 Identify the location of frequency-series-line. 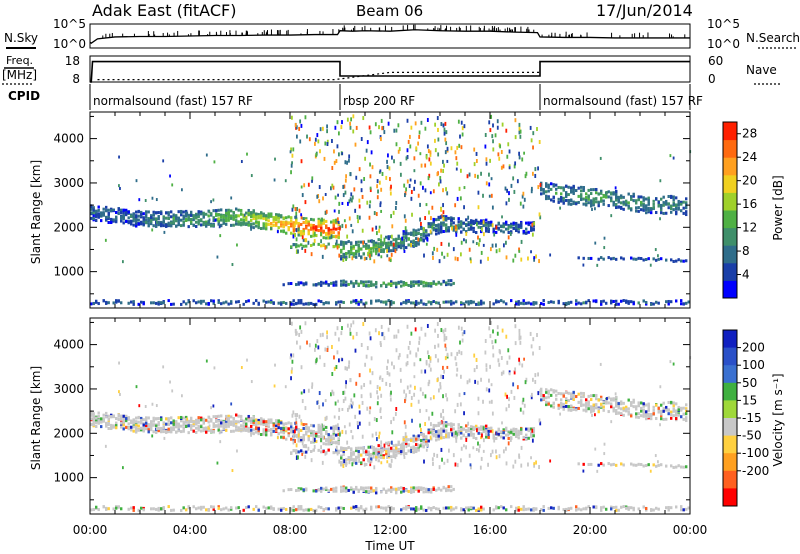
(390, 71).